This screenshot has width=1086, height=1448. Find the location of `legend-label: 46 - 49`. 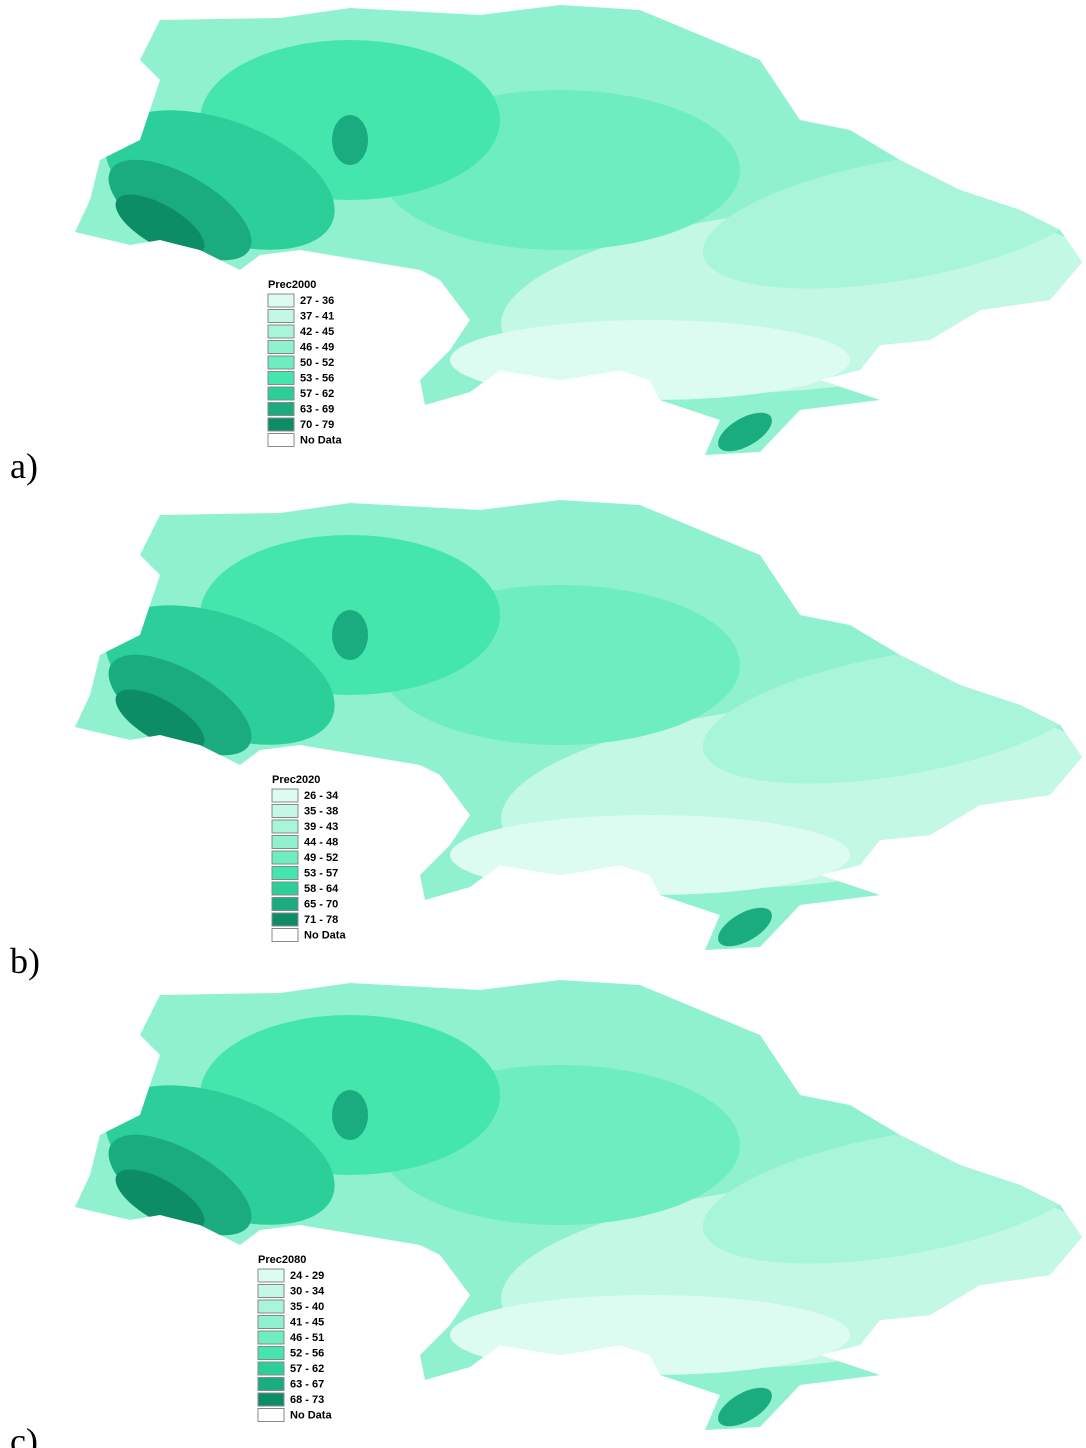

legend-label: 46 - 49 is located at coordinates (317, 347).